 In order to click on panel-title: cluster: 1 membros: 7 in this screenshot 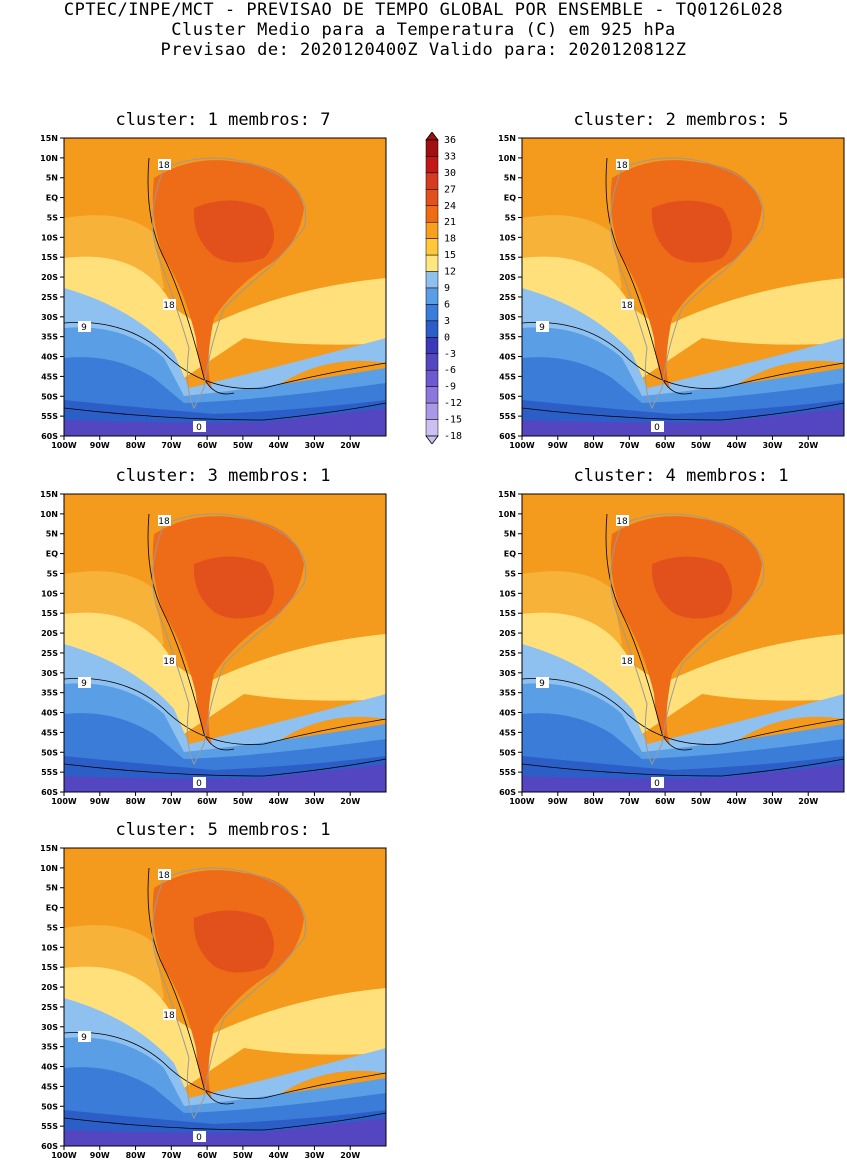, I will do `click(223, 120)`.